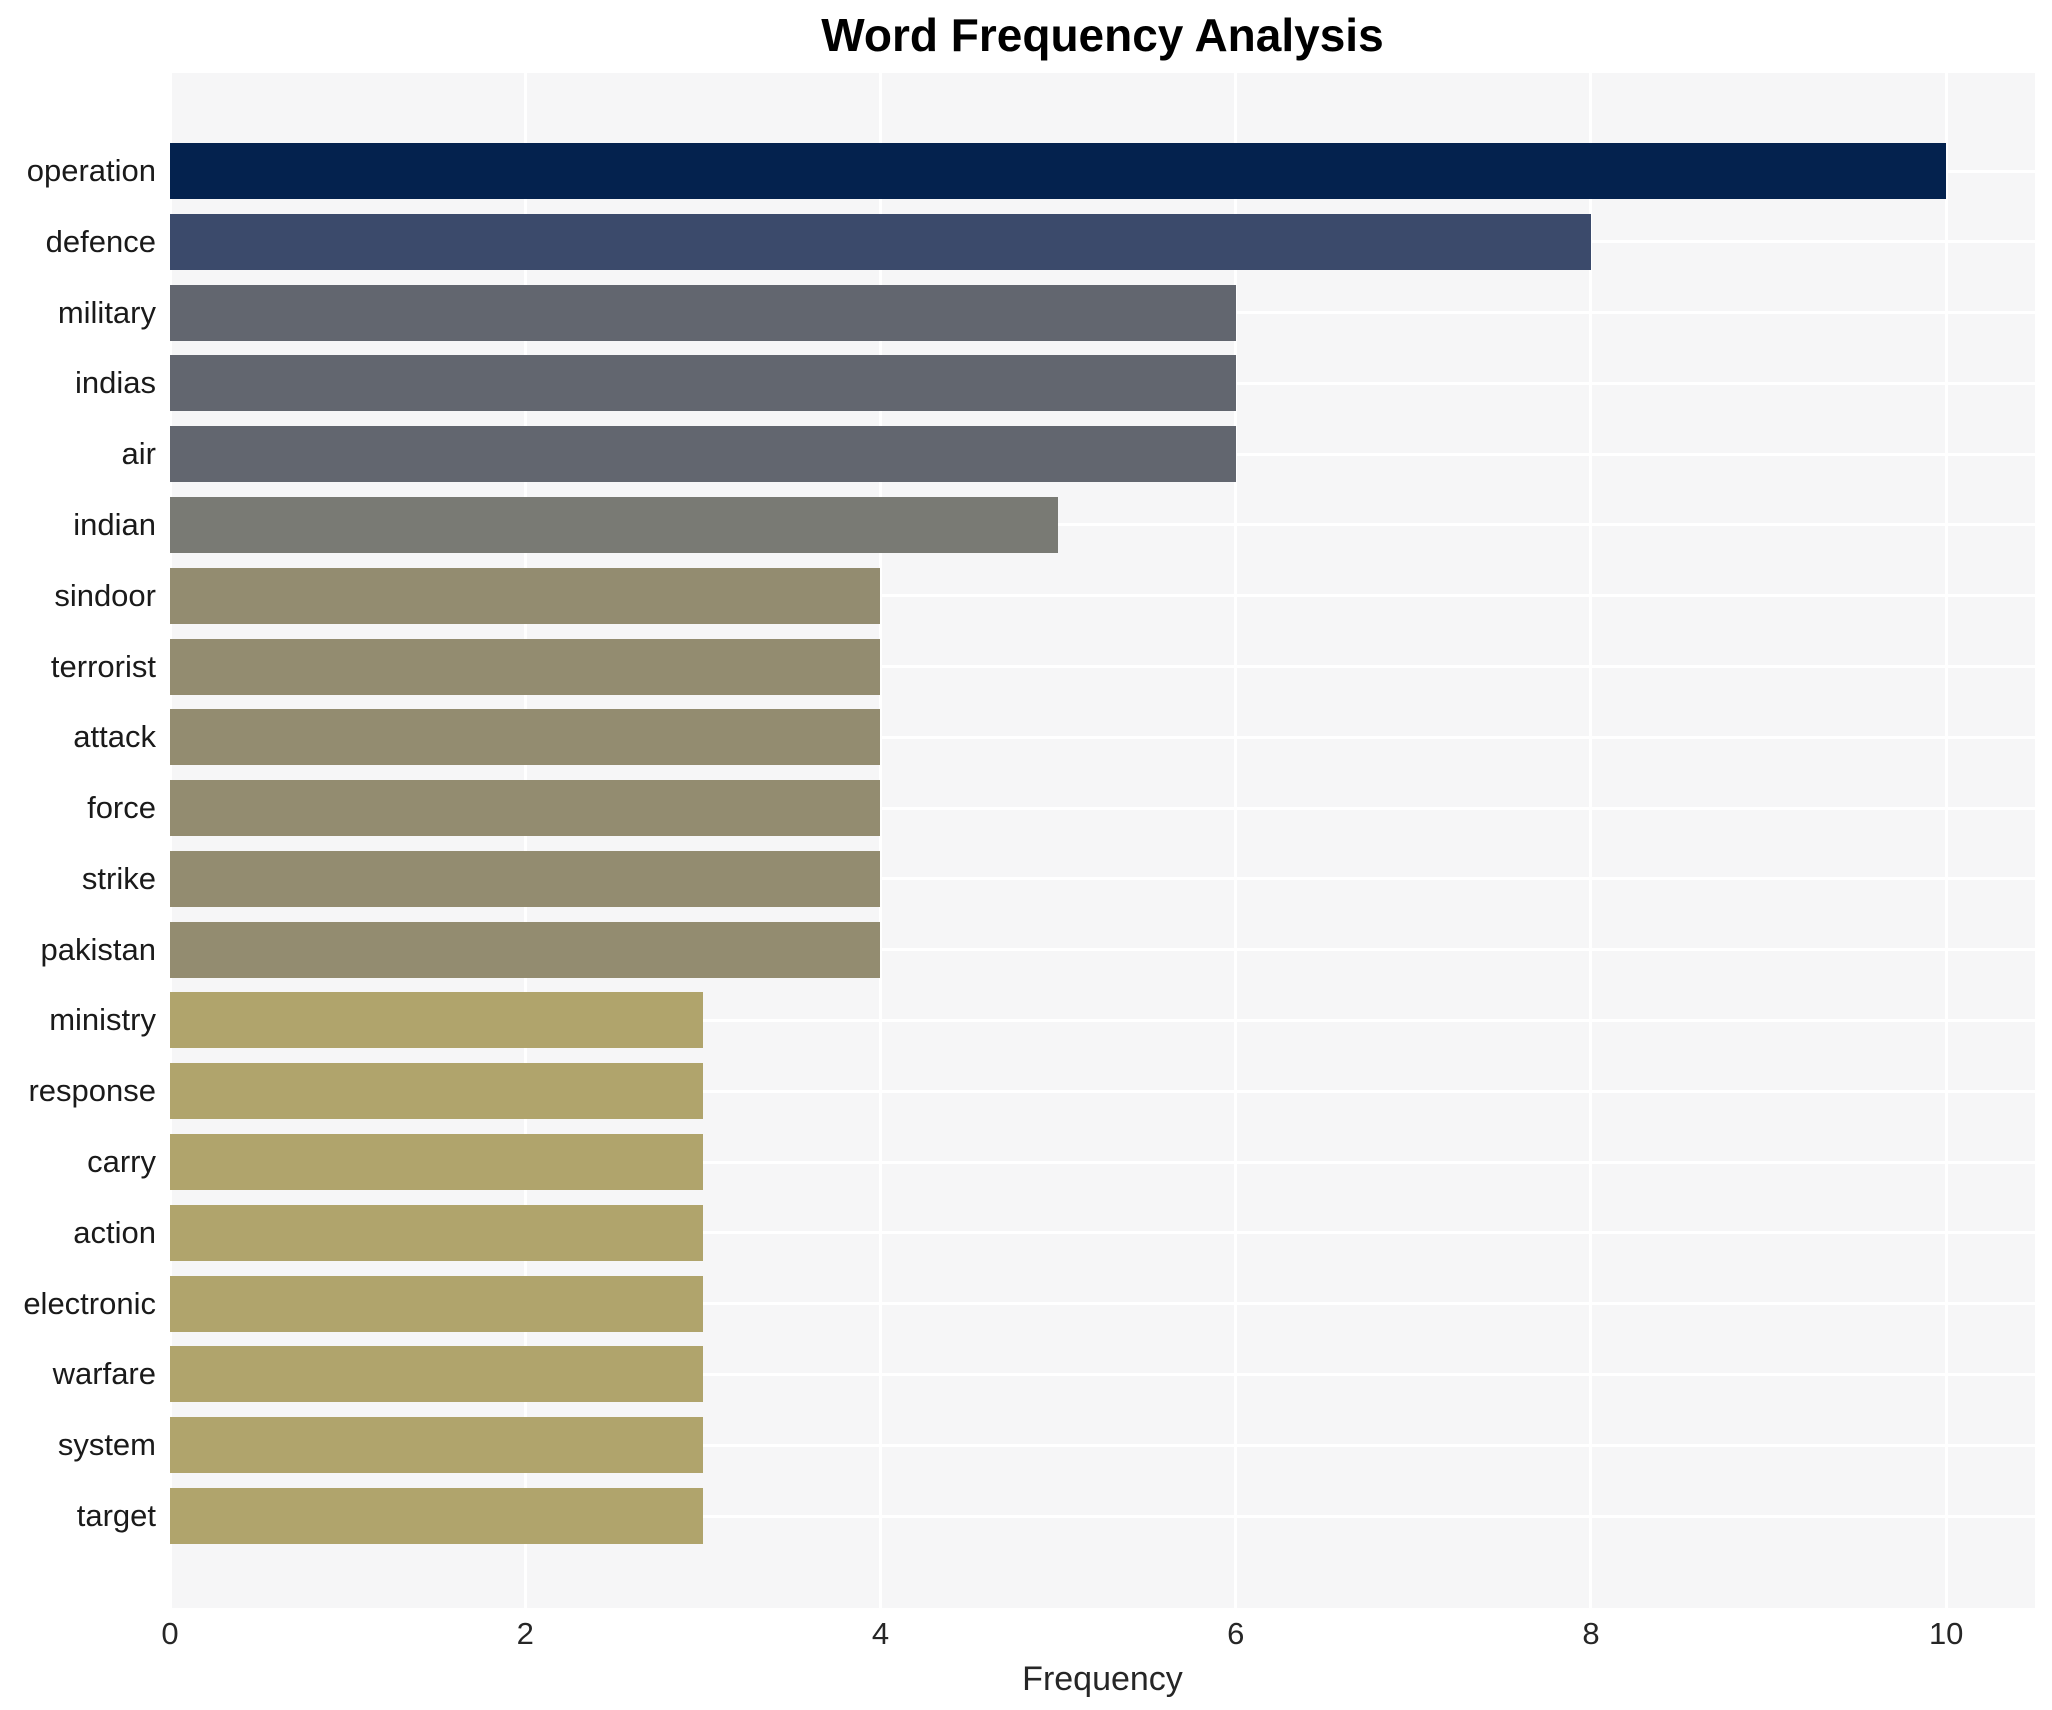  Describe the element at coordinates (92, 1091) in the screenshot. I see `y-tick-label: response` at that location.